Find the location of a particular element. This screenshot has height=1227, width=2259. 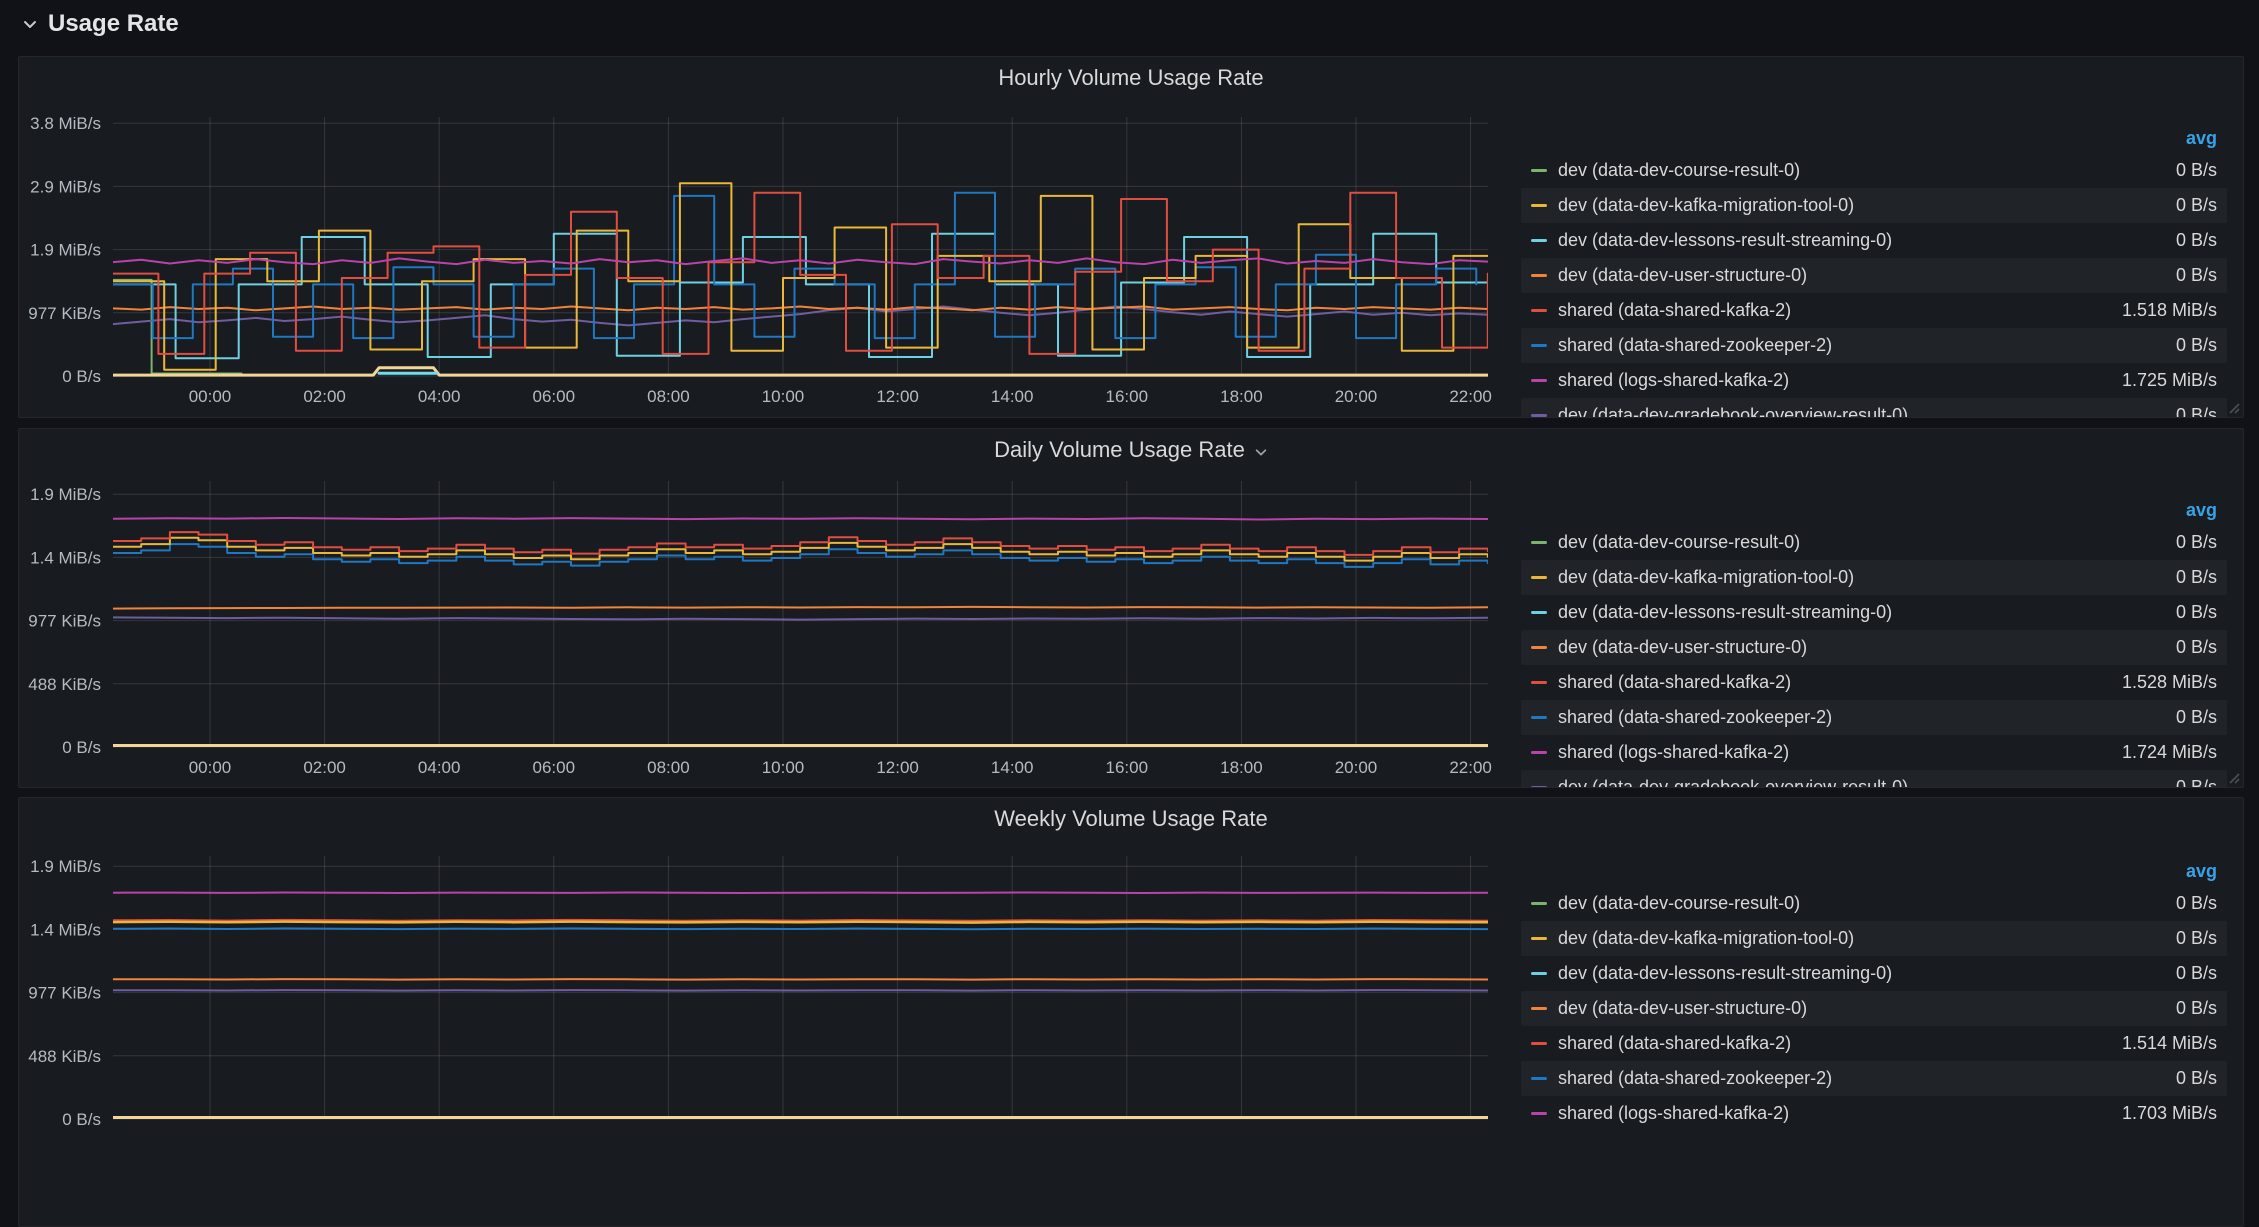

panel-title-daily: Daily Volume Usage Rate is located at coordinates (1131, 450).